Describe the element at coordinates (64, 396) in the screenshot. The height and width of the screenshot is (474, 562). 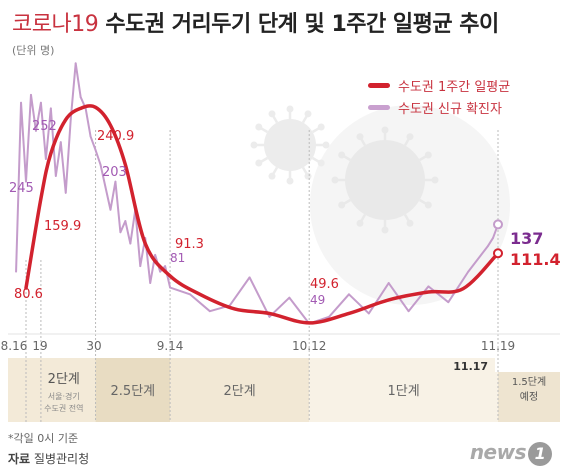
I see `stage-sublabel-0: 서울·경기` at that location.